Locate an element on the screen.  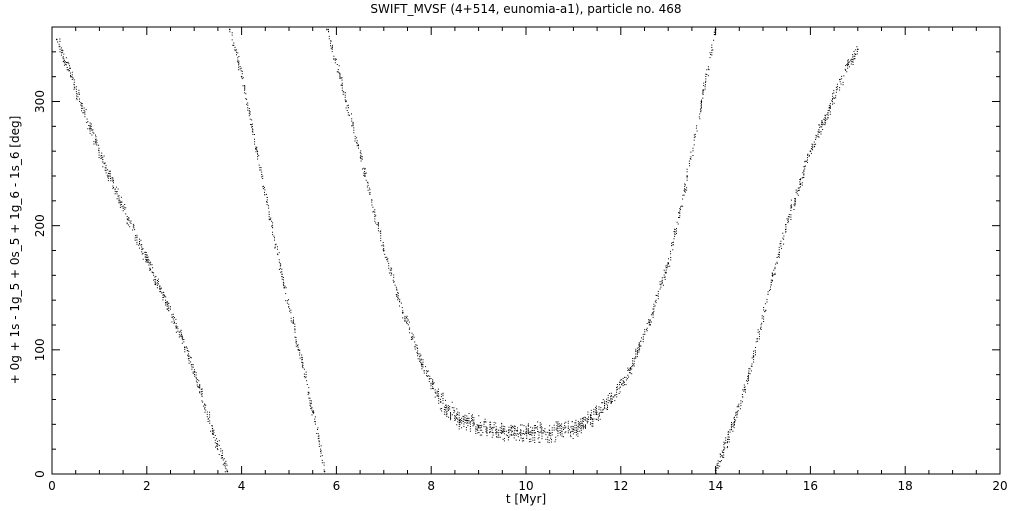
x-tick-label: 2 is located at coordinates (147, 486).